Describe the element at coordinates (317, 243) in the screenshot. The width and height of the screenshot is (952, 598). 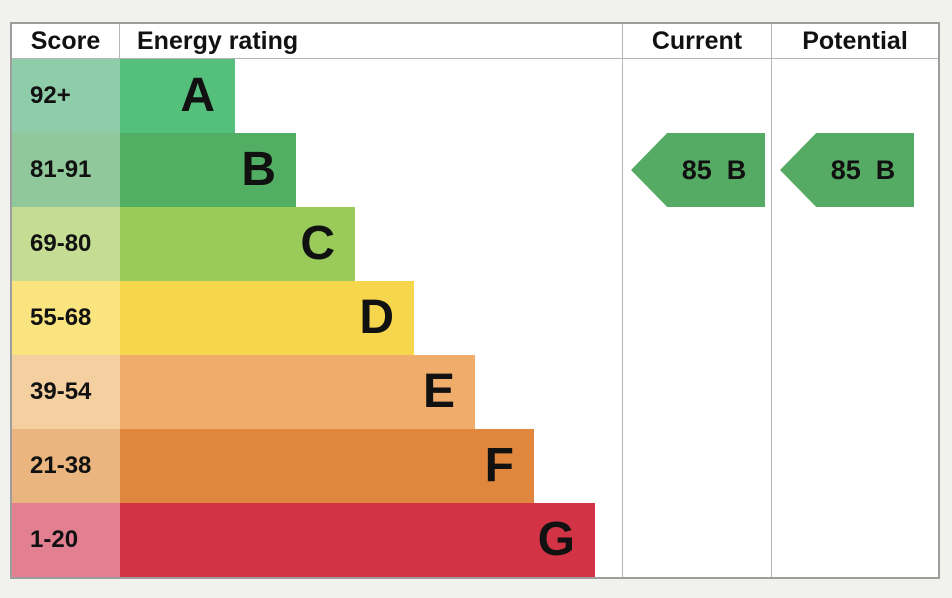
I see `rating-letter: C` at that location.